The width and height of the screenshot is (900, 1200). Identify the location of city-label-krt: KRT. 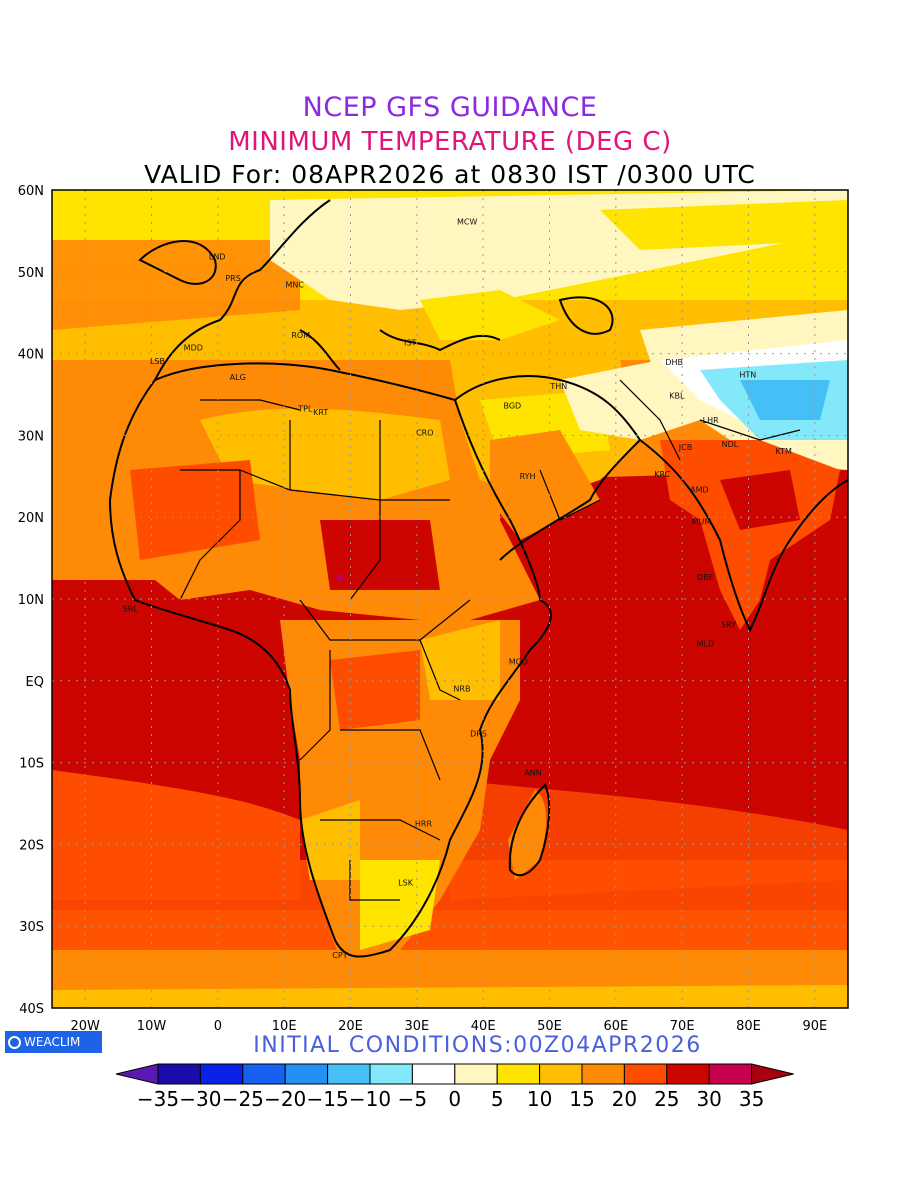
(320, 412).